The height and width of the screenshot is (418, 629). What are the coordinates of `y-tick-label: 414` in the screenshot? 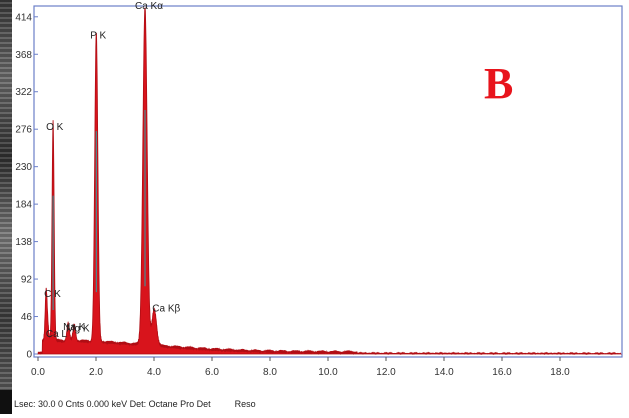 It's located at (23, 17).